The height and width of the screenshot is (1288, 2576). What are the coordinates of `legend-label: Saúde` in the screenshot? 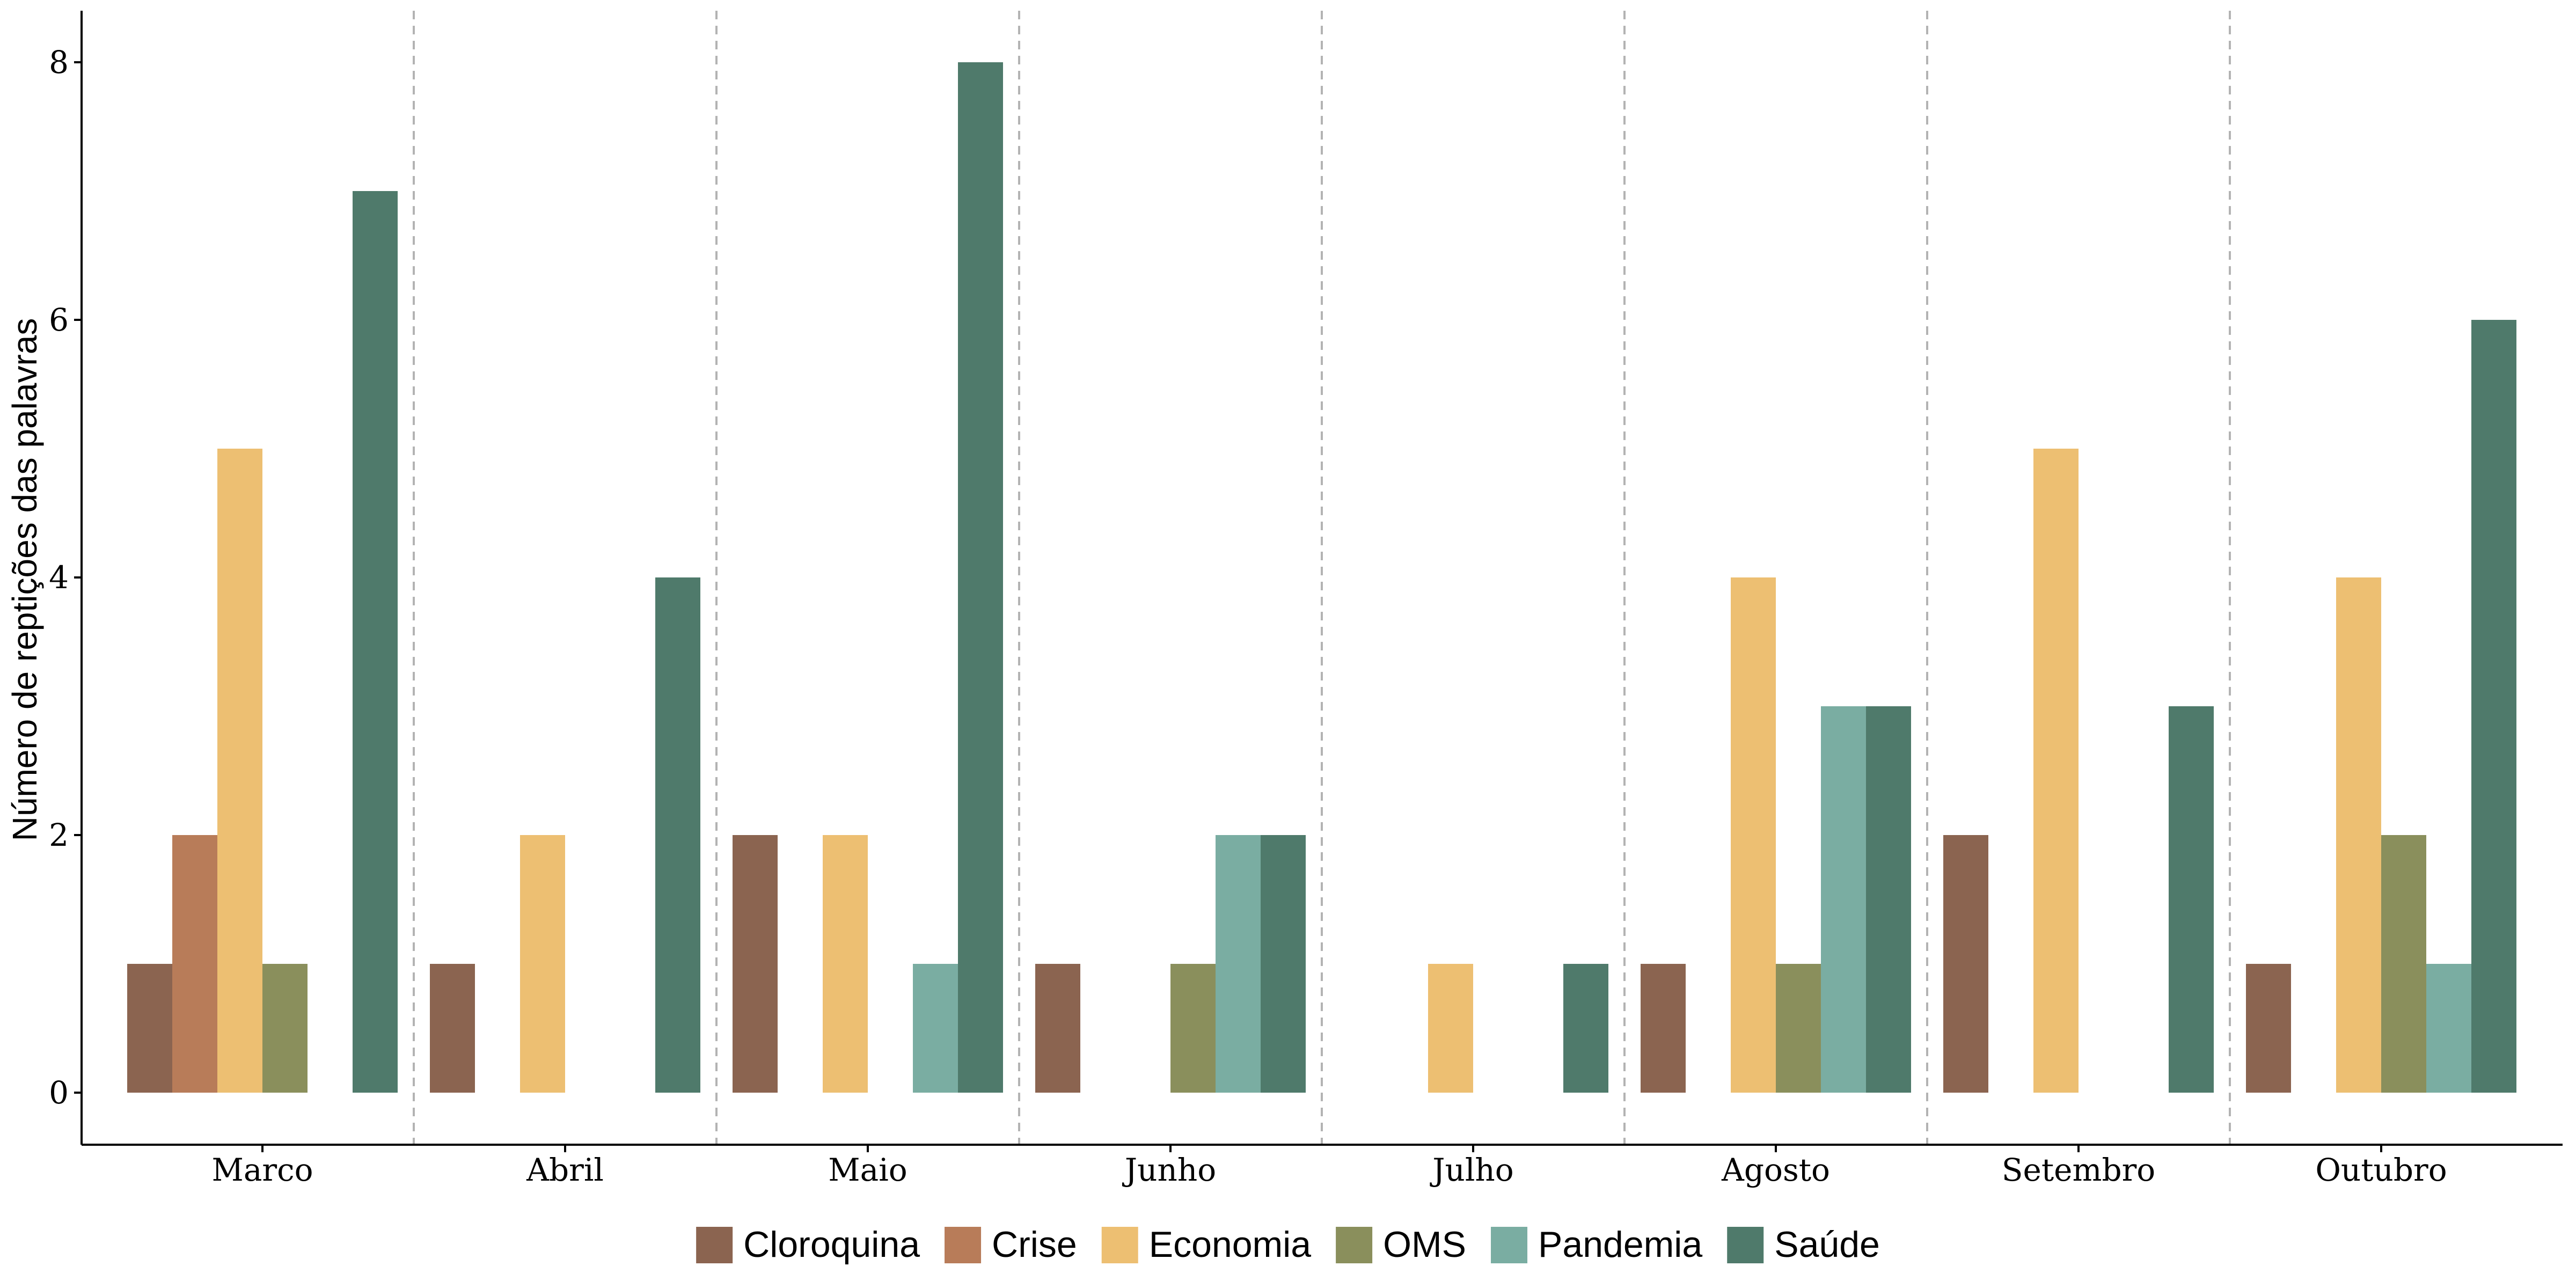 It's located at (1827, 1244).